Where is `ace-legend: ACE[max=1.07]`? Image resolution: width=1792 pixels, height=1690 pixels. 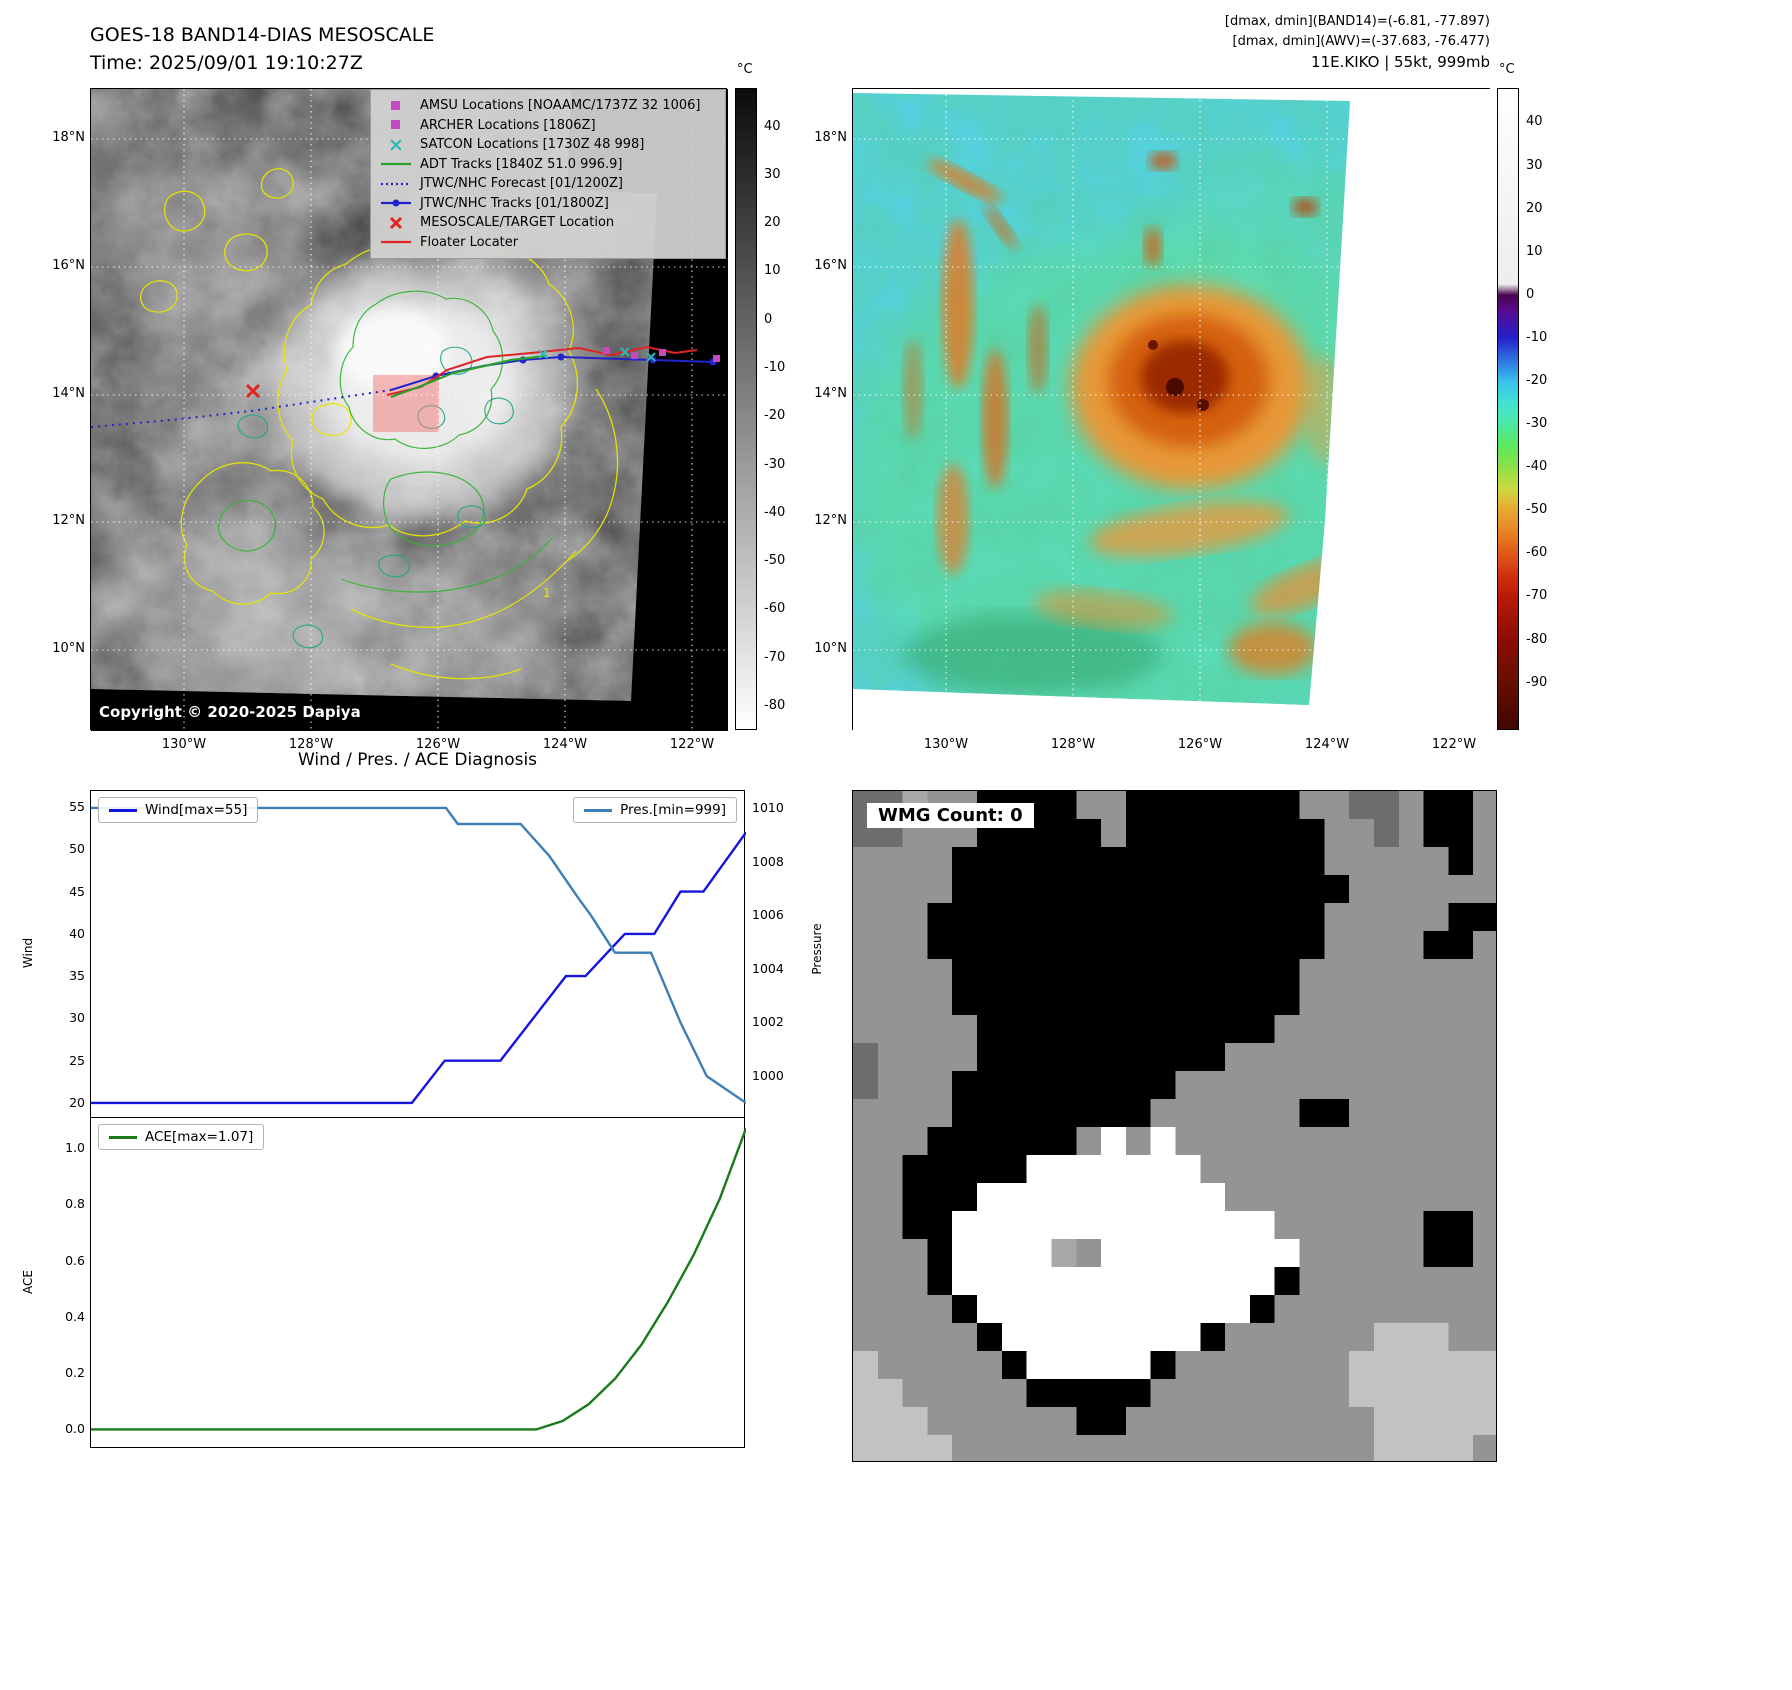
ace-legend: ACE[max=1.07] is located at coordinates (181, 1137).